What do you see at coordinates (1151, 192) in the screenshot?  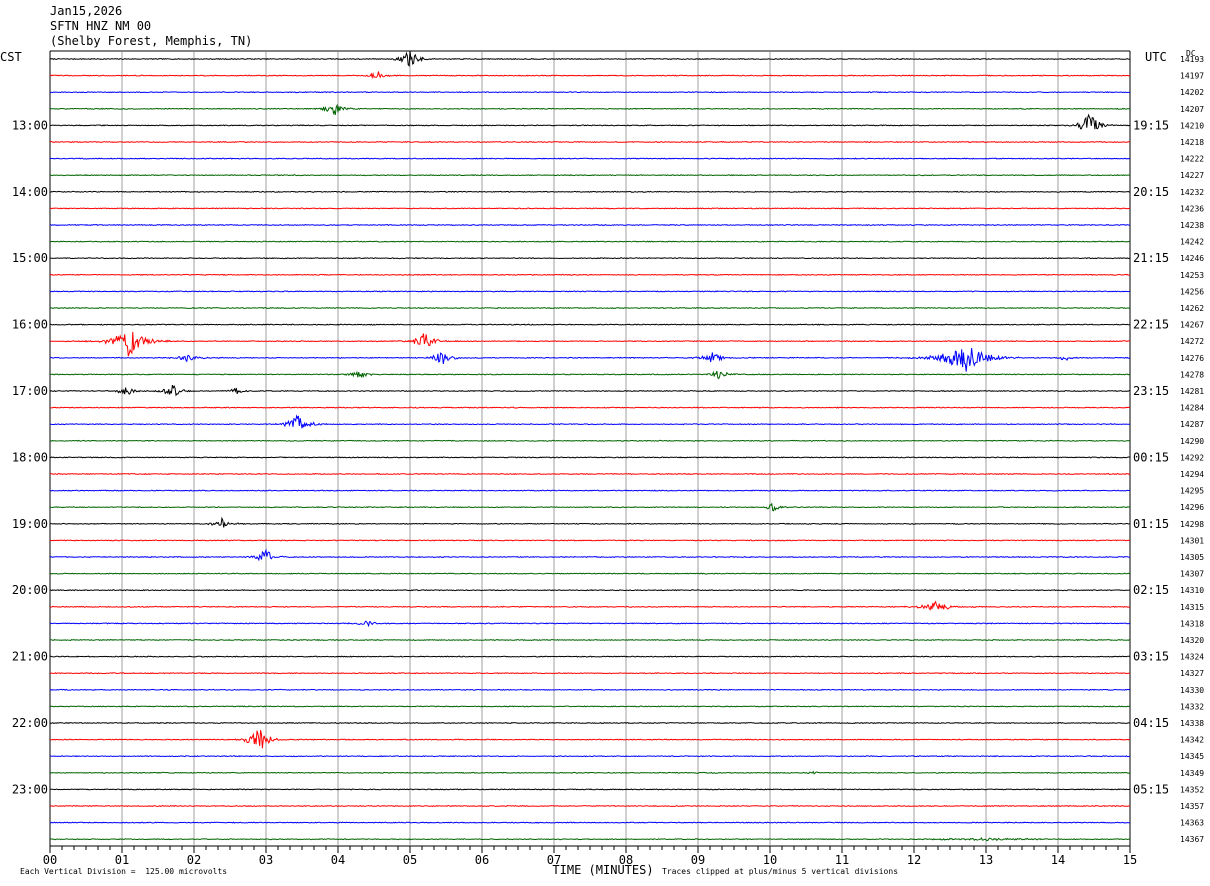 I see `utc-hour-label: 20:15` at bounding box center [1151, 192].